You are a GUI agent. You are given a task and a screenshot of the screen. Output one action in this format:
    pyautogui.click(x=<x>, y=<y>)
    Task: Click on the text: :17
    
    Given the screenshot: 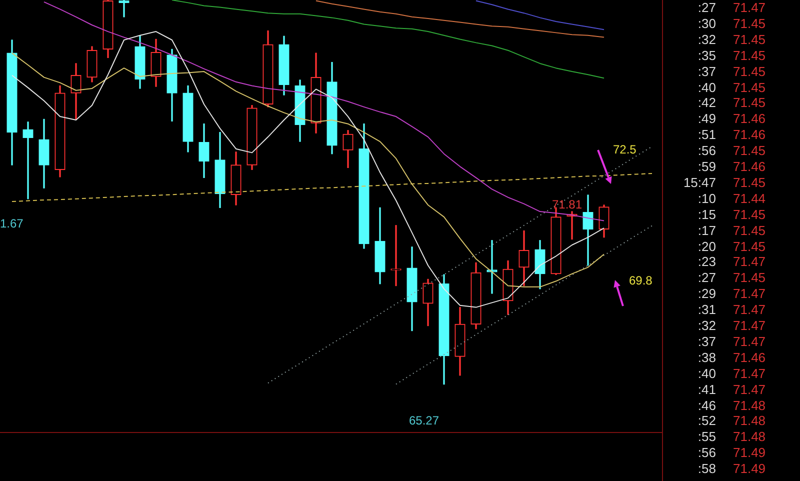 What is the action you would take?
    pyautogui.click(x=707, y=230)
    